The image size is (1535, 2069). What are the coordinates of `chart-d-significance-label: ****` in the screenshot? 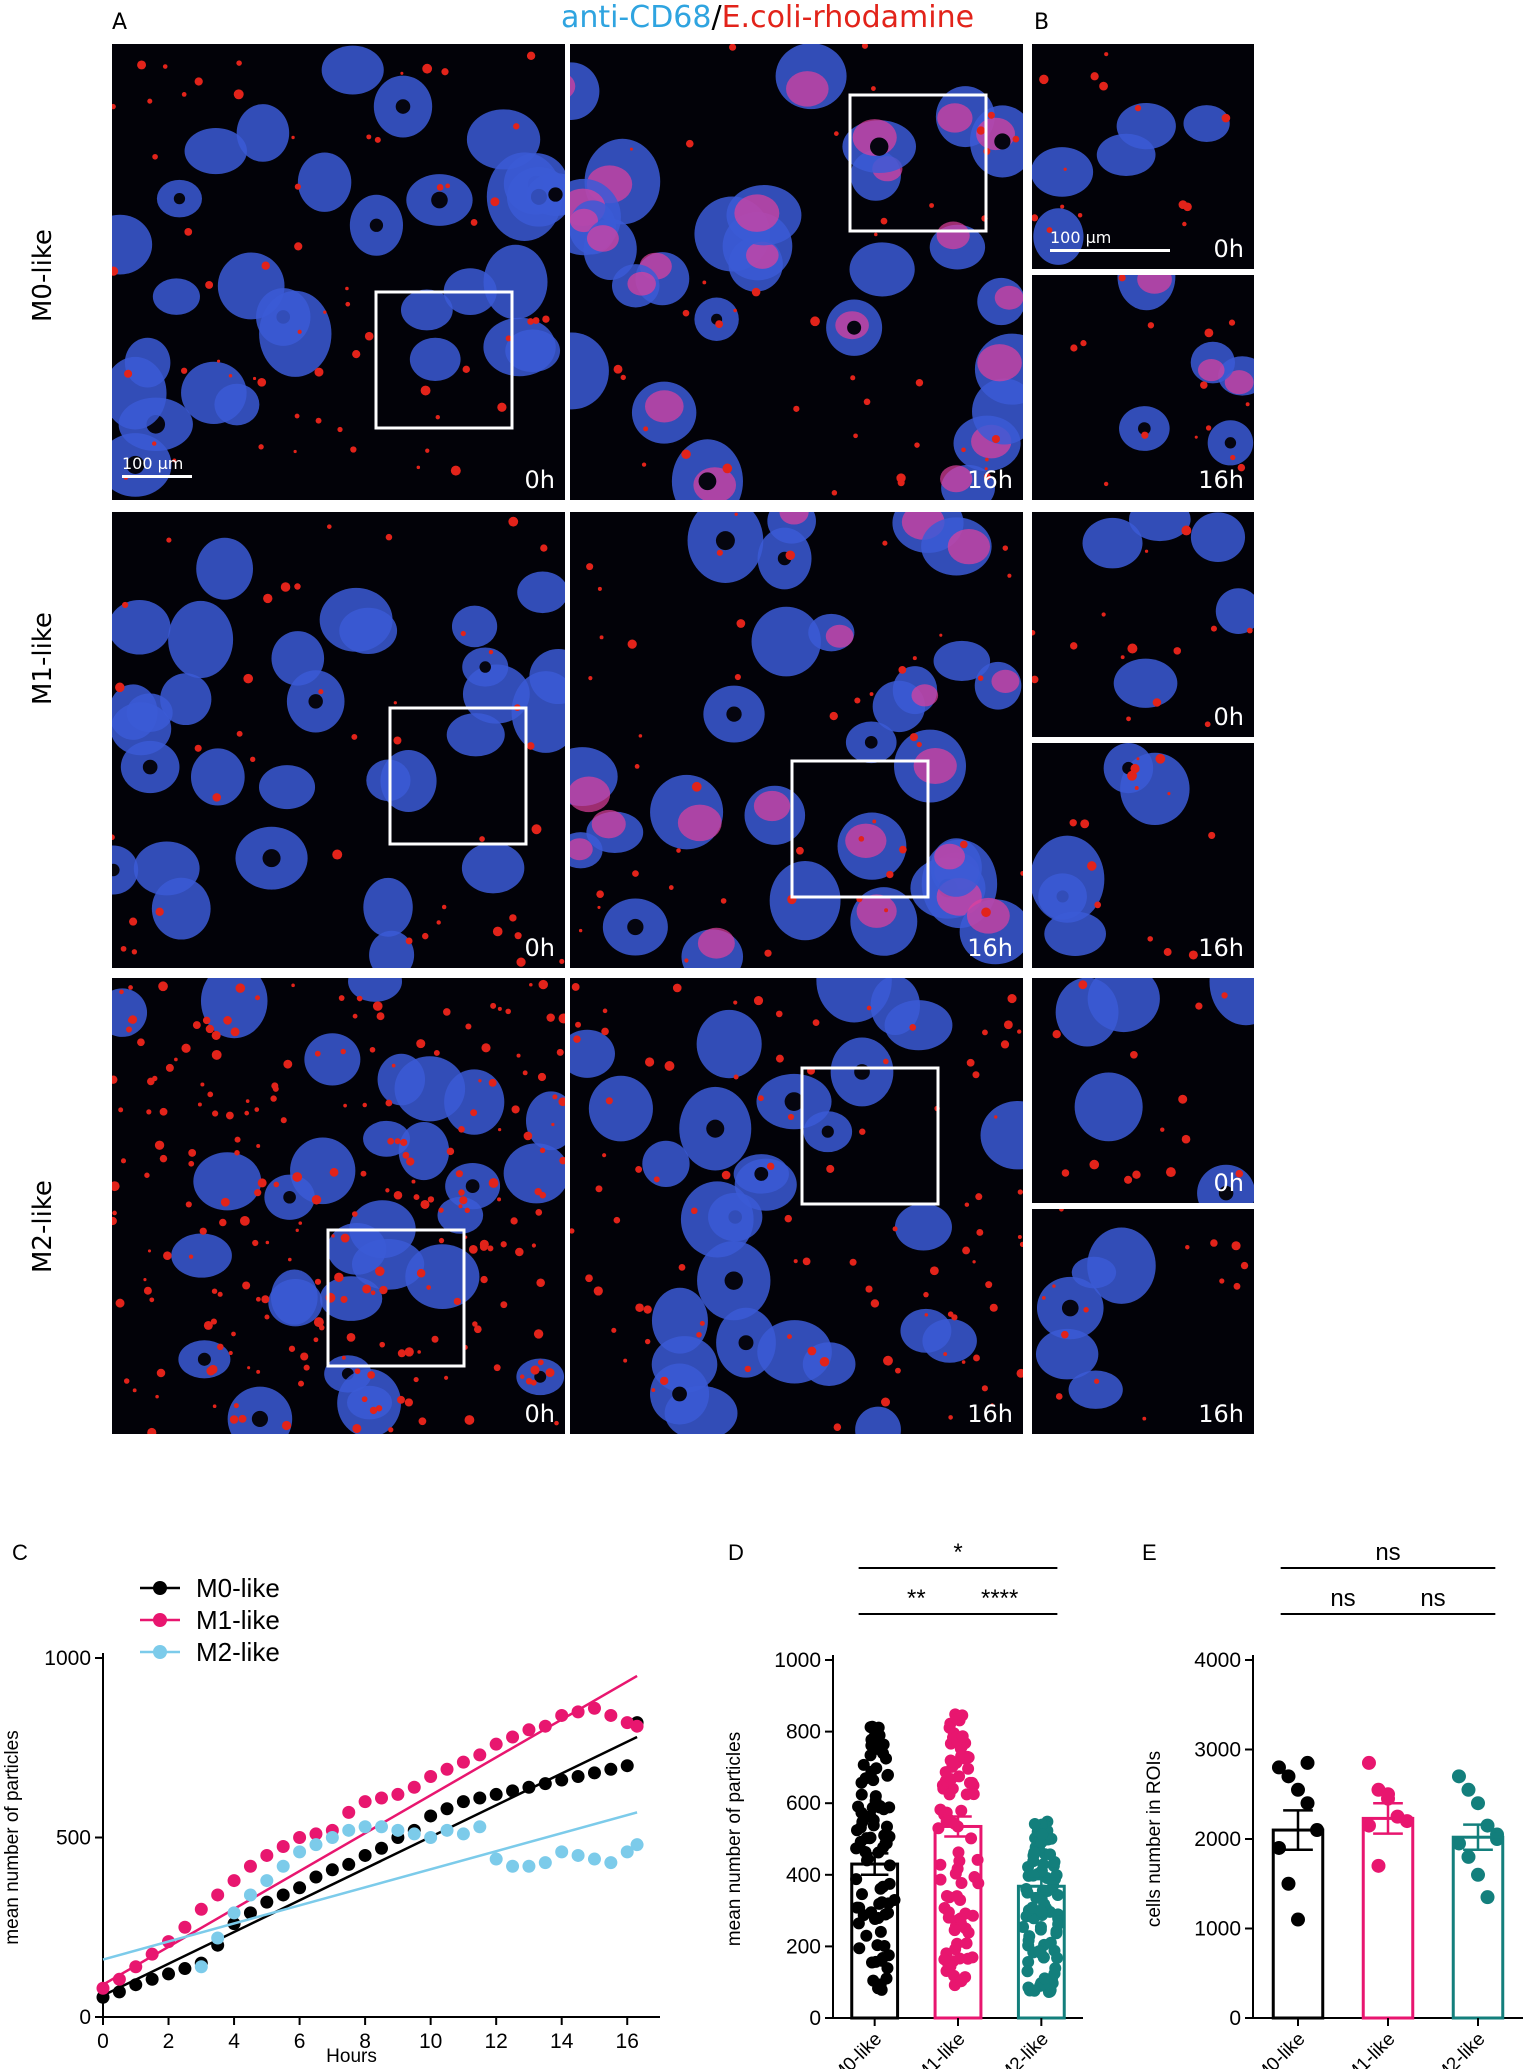 It's located at (999, 1598).